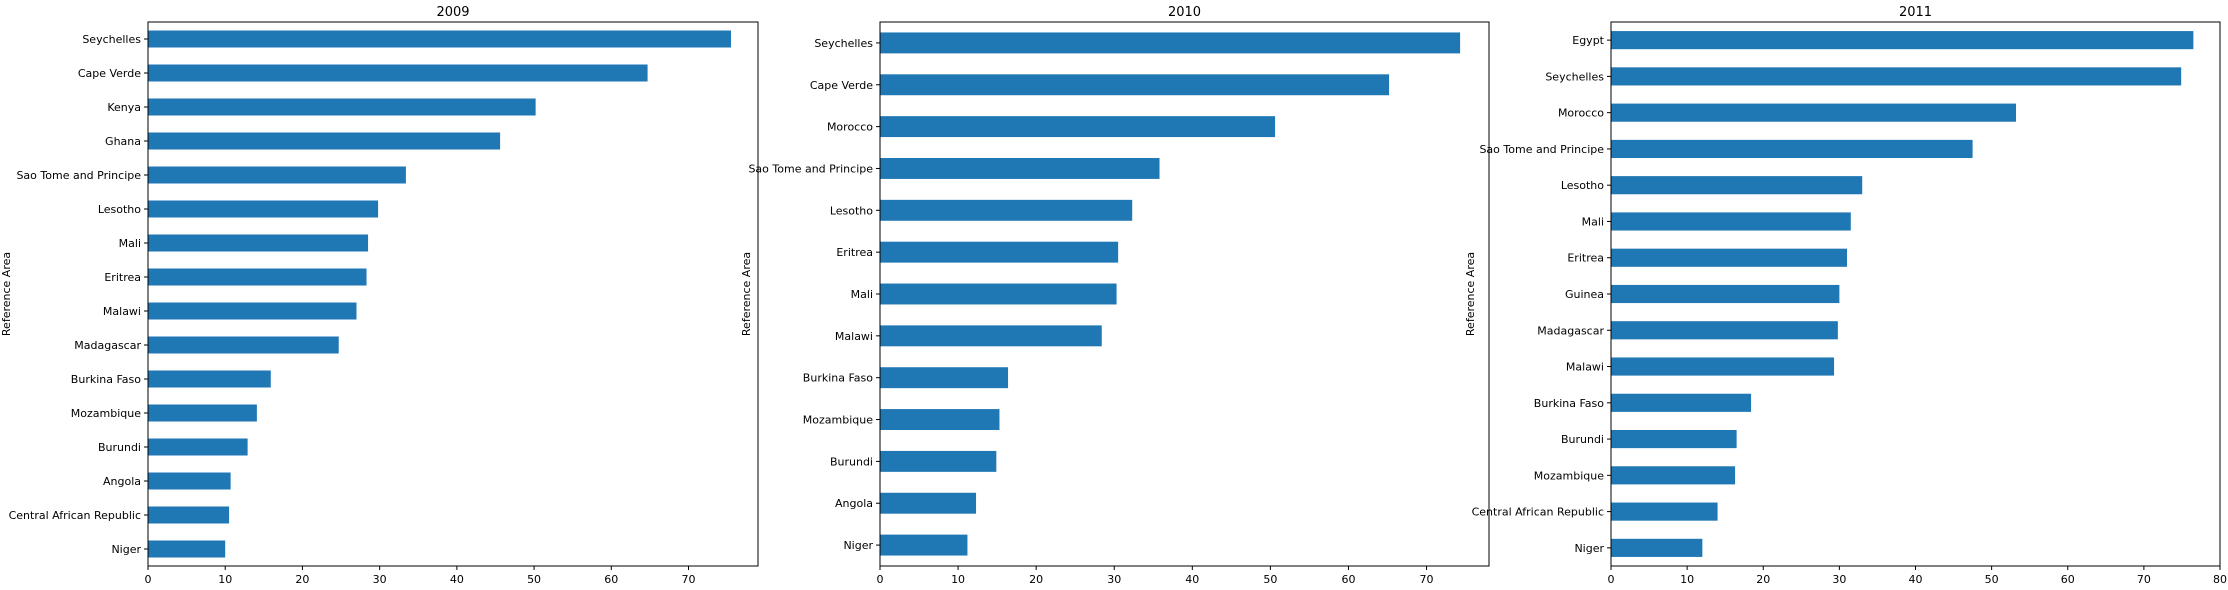  What do you see at coordinates (452, 12) in the screenshot?
I see `chart-title: 2009` at bounding box center [452, 12].